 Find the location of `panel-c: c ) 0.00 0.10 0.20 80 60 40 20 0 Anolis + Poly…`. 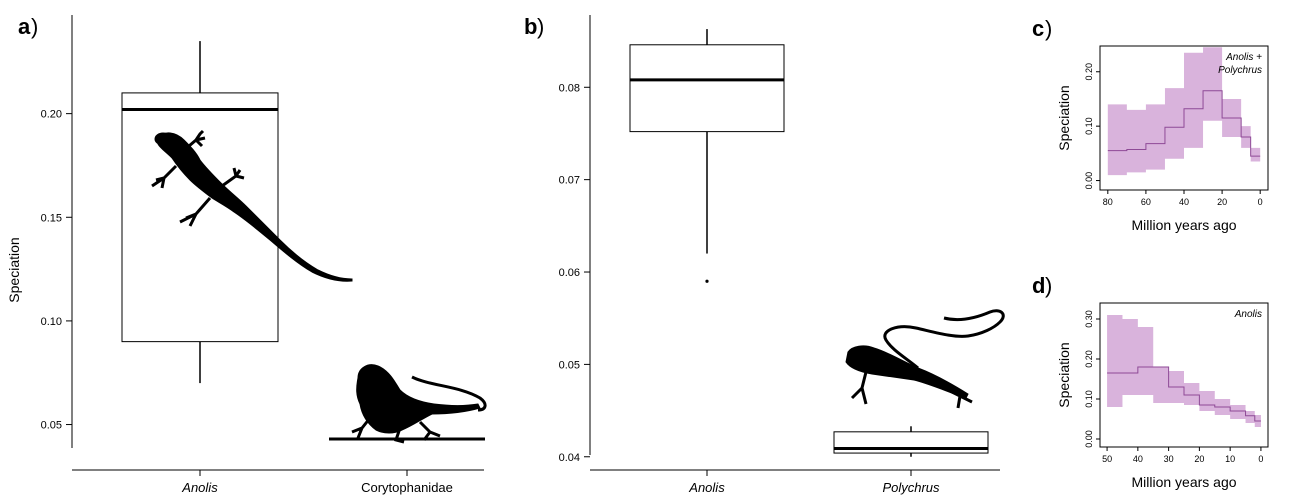

panel-c: c ) 0.00 0.10 0.20 80 60 40 20 0 Anolis + Poly… is located at coordinates (1150, 124).